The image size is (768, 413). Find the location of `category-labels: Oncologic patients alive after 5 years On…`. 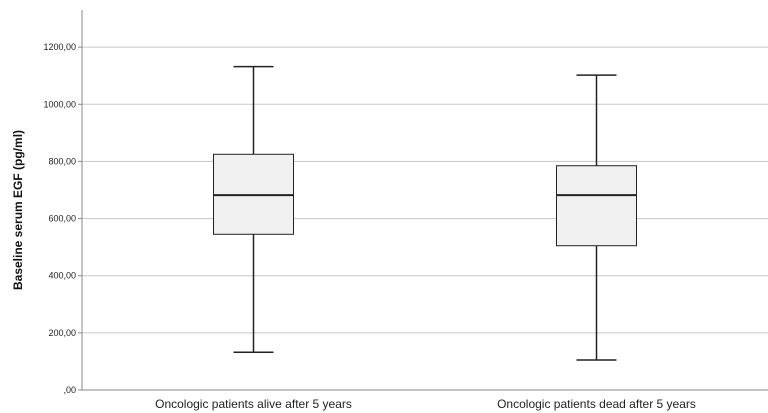

category-labels: Oncologic patients alive after 5 years On… is located at coordinates (425, 404).